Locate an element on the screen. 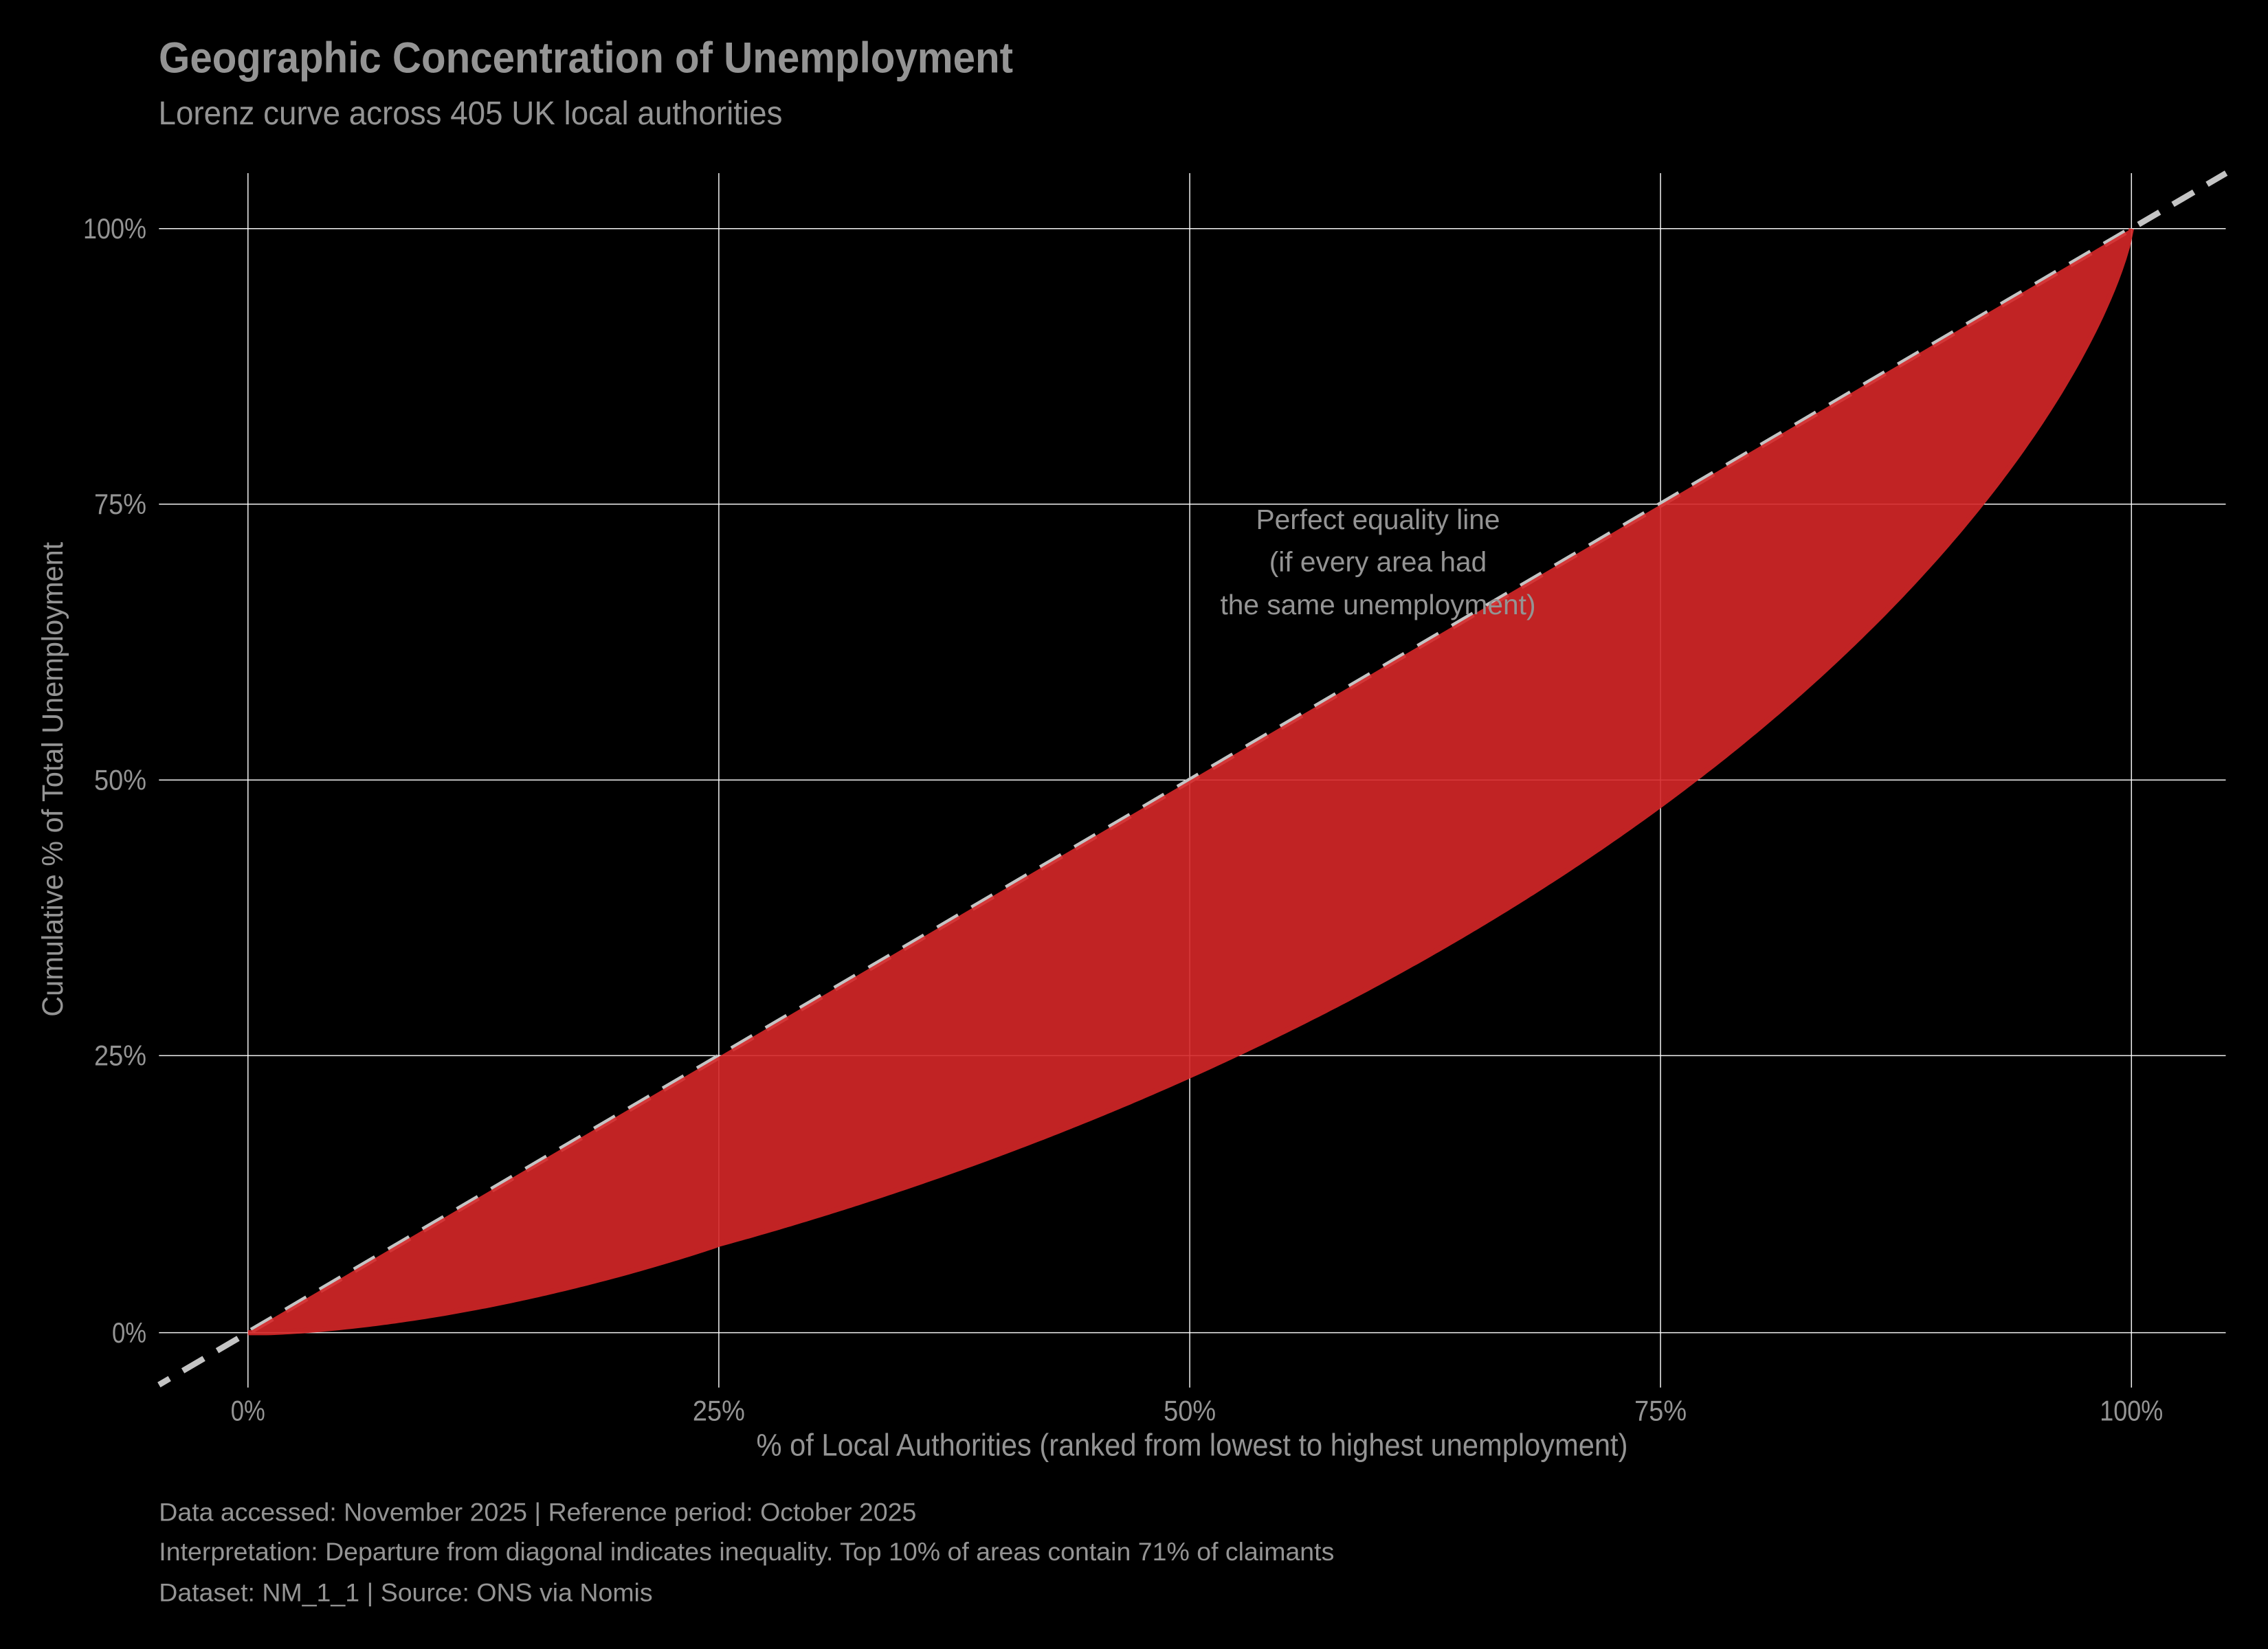 This screenshot has width=2268, height=1649. svg-text: (if every area had is located at coordinates (1378, 562).